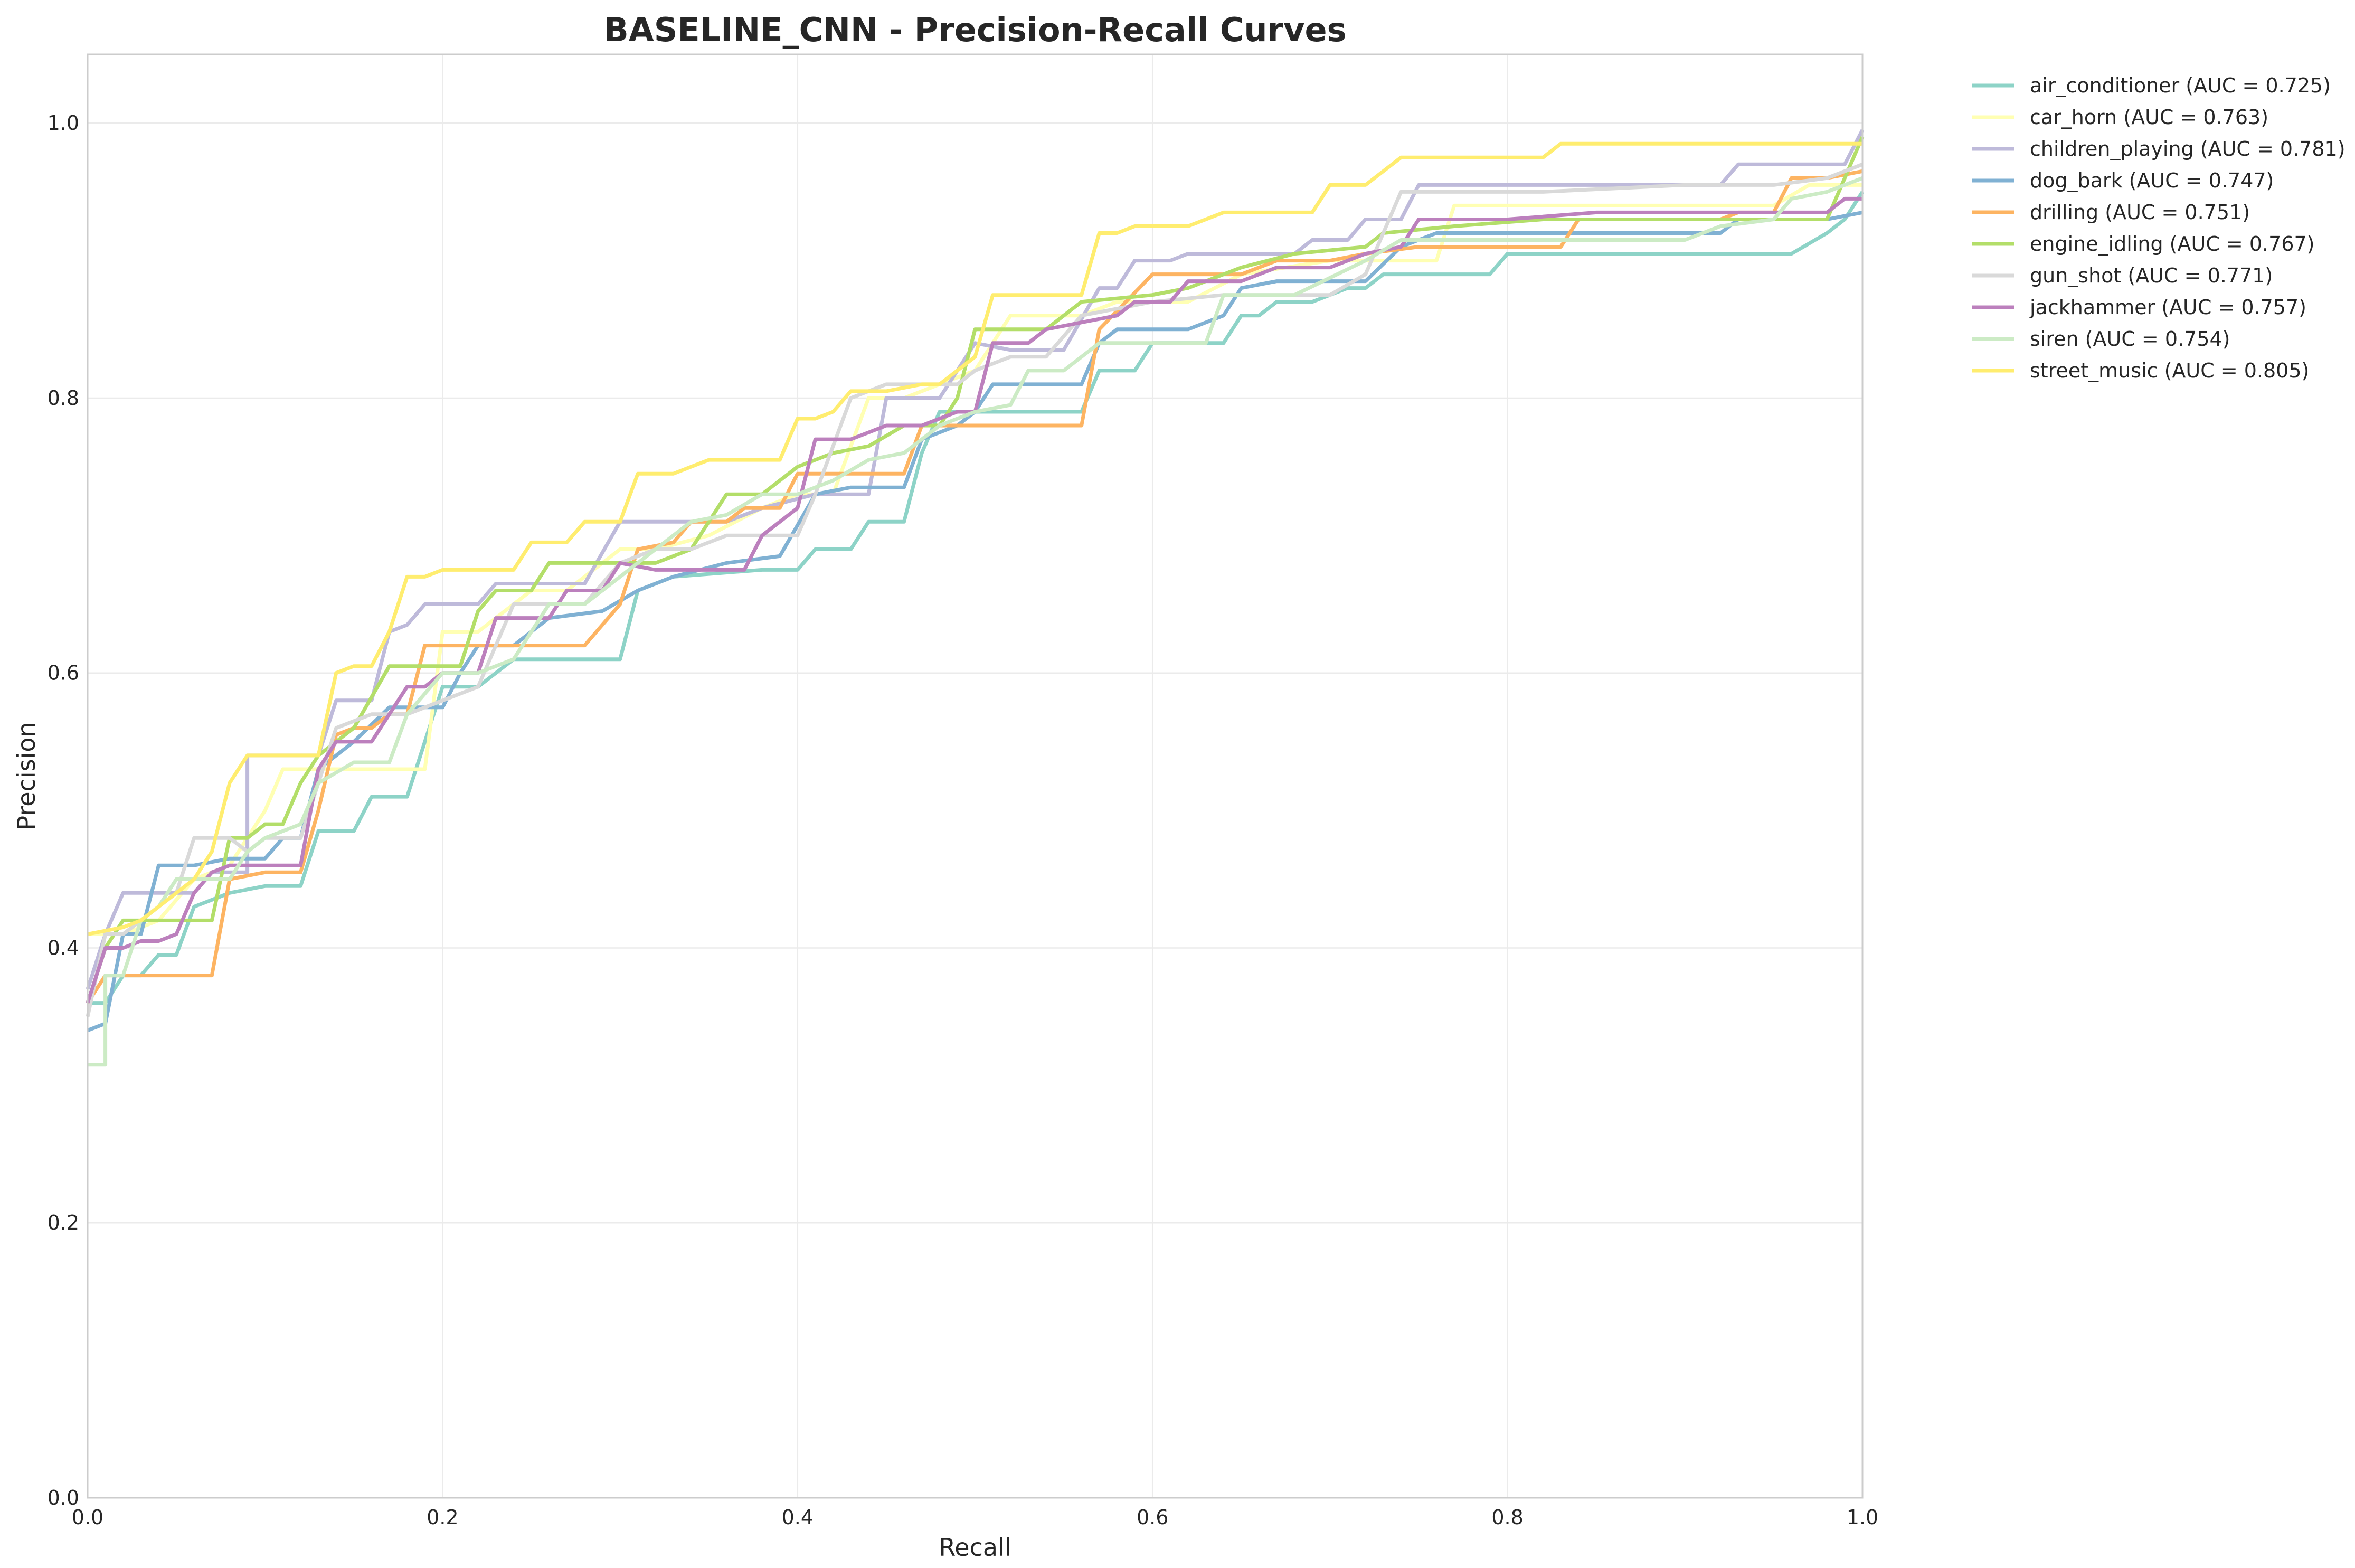 This screenshot has height=1568, width=2355. What do you see at coordinates (1507, 1517) in the screenshot?
I see `x-tick-label: 0.8` at bounding box center [1507, 1517].